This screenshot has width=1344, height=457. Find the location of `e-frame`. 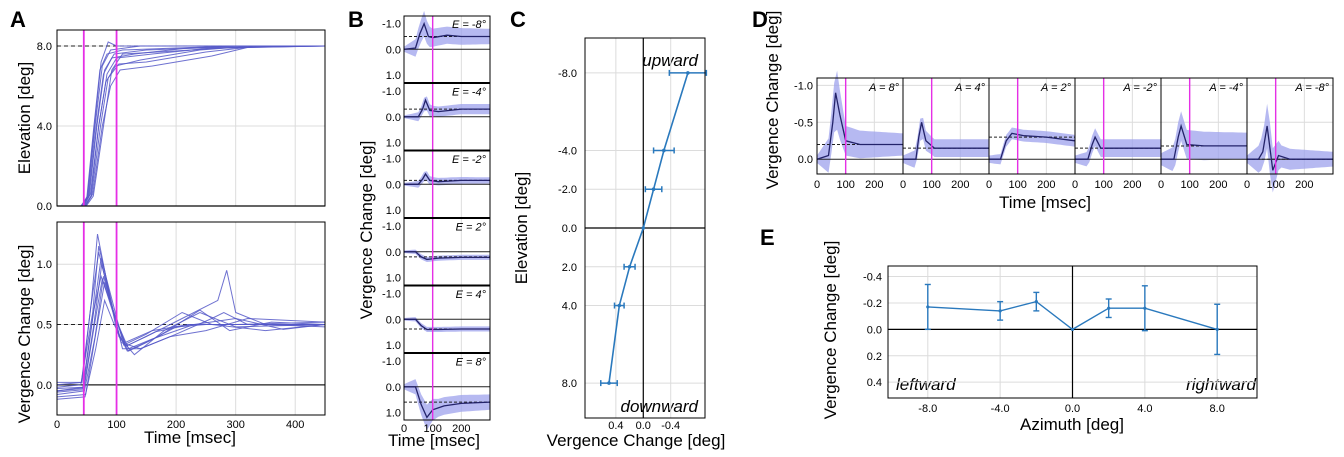

e-frame is located at coordinates (1072, 332).